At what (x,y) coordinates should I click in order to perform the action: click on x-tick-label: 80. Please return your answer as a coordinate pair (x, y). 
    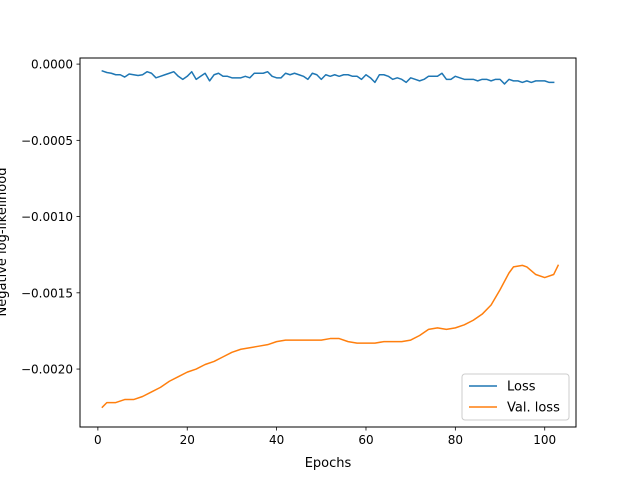
    Looking at the image, I should click on (455, 440).